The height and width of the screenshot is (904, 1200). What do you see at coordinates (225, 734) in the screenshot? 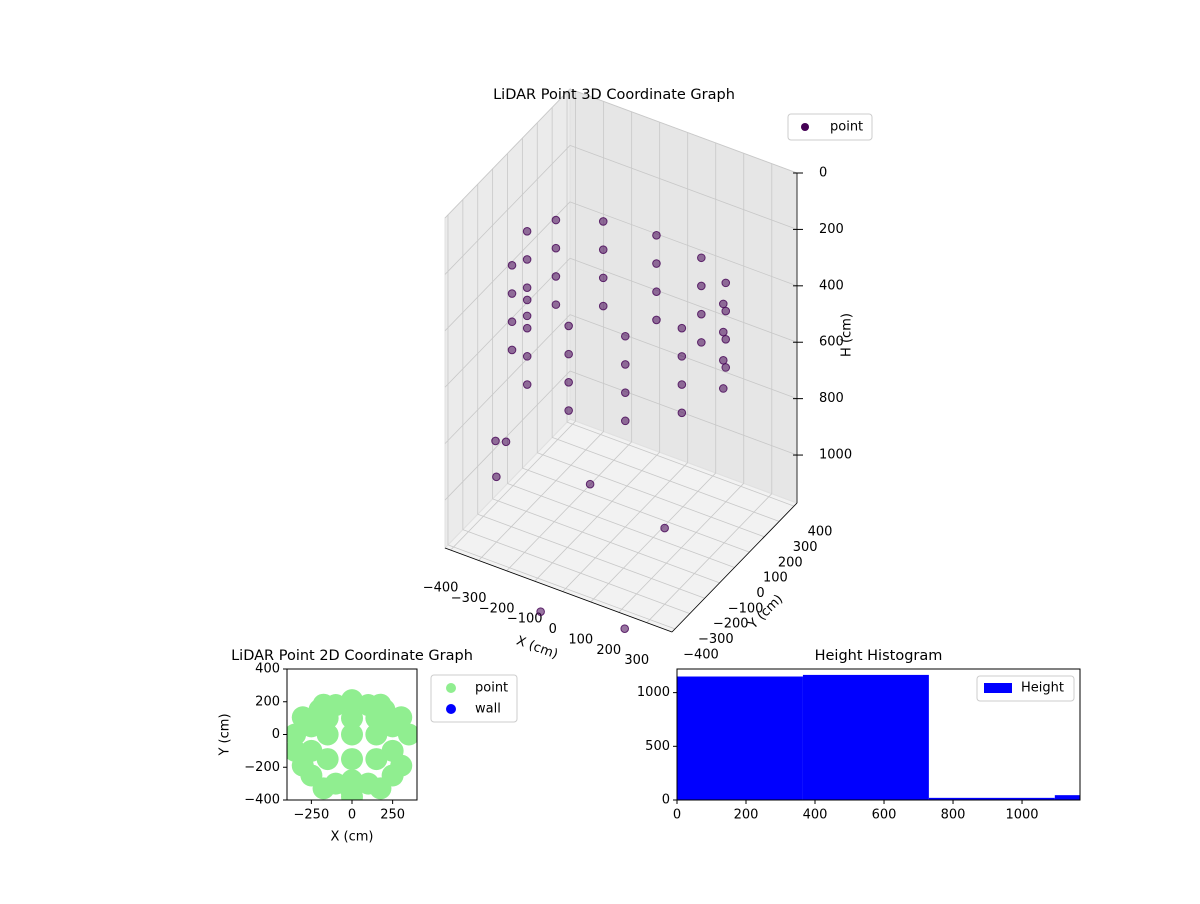
I see `y-axis-label: Y (cm)` at bounding box center [225, 734].